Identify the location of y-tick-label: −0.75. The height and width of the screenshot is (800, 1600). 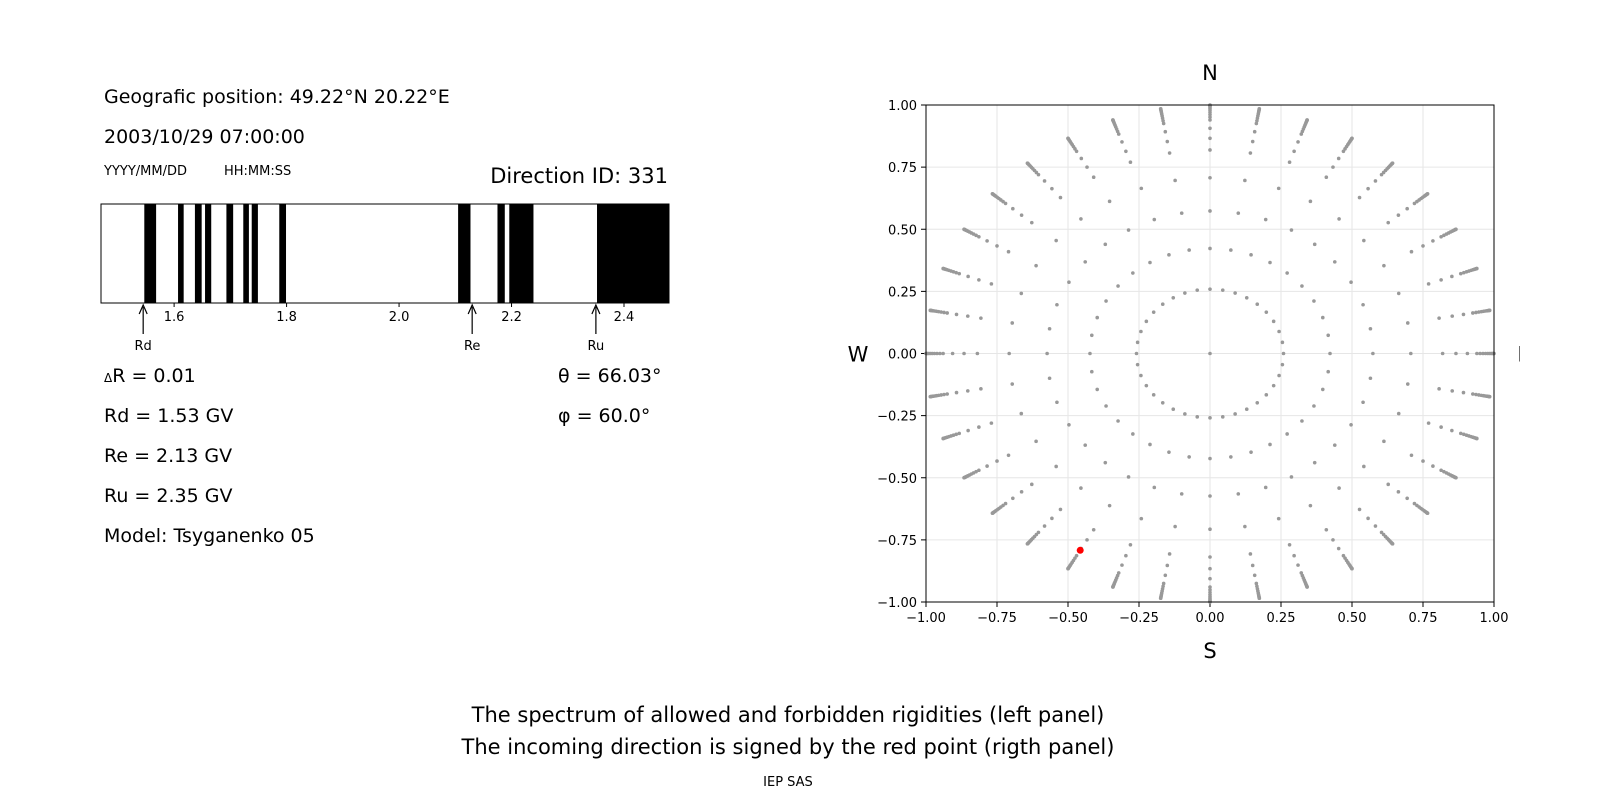
(897, 541).